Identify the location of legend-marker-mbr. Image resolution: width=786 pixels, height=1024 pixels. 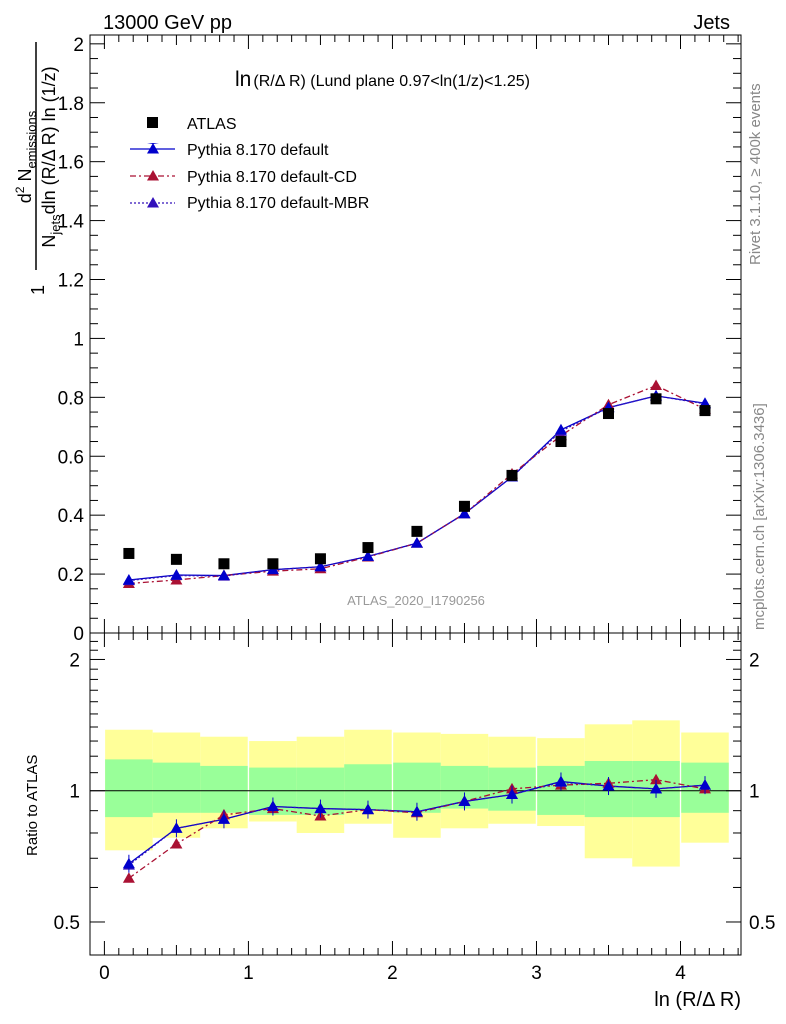
(153, 202).